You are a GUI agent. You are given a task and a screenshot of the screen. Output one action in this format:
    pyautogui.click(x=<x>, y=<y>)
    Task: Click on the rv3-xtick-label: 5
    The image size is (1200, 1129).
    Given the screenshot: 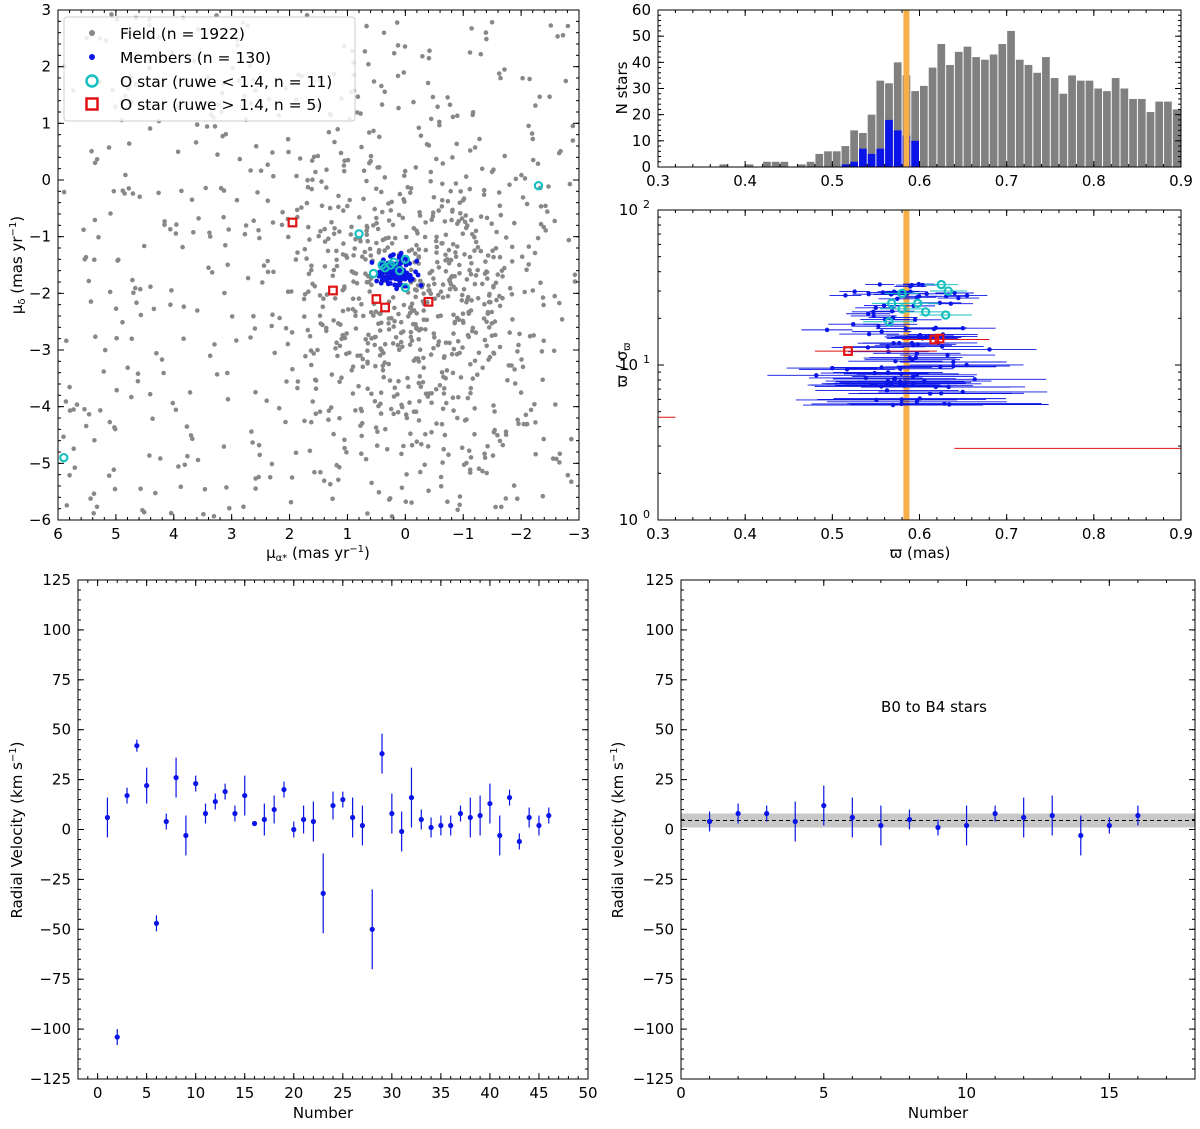 What is the action you would take?
    pyautogui.click(x=147, y=1093)
    